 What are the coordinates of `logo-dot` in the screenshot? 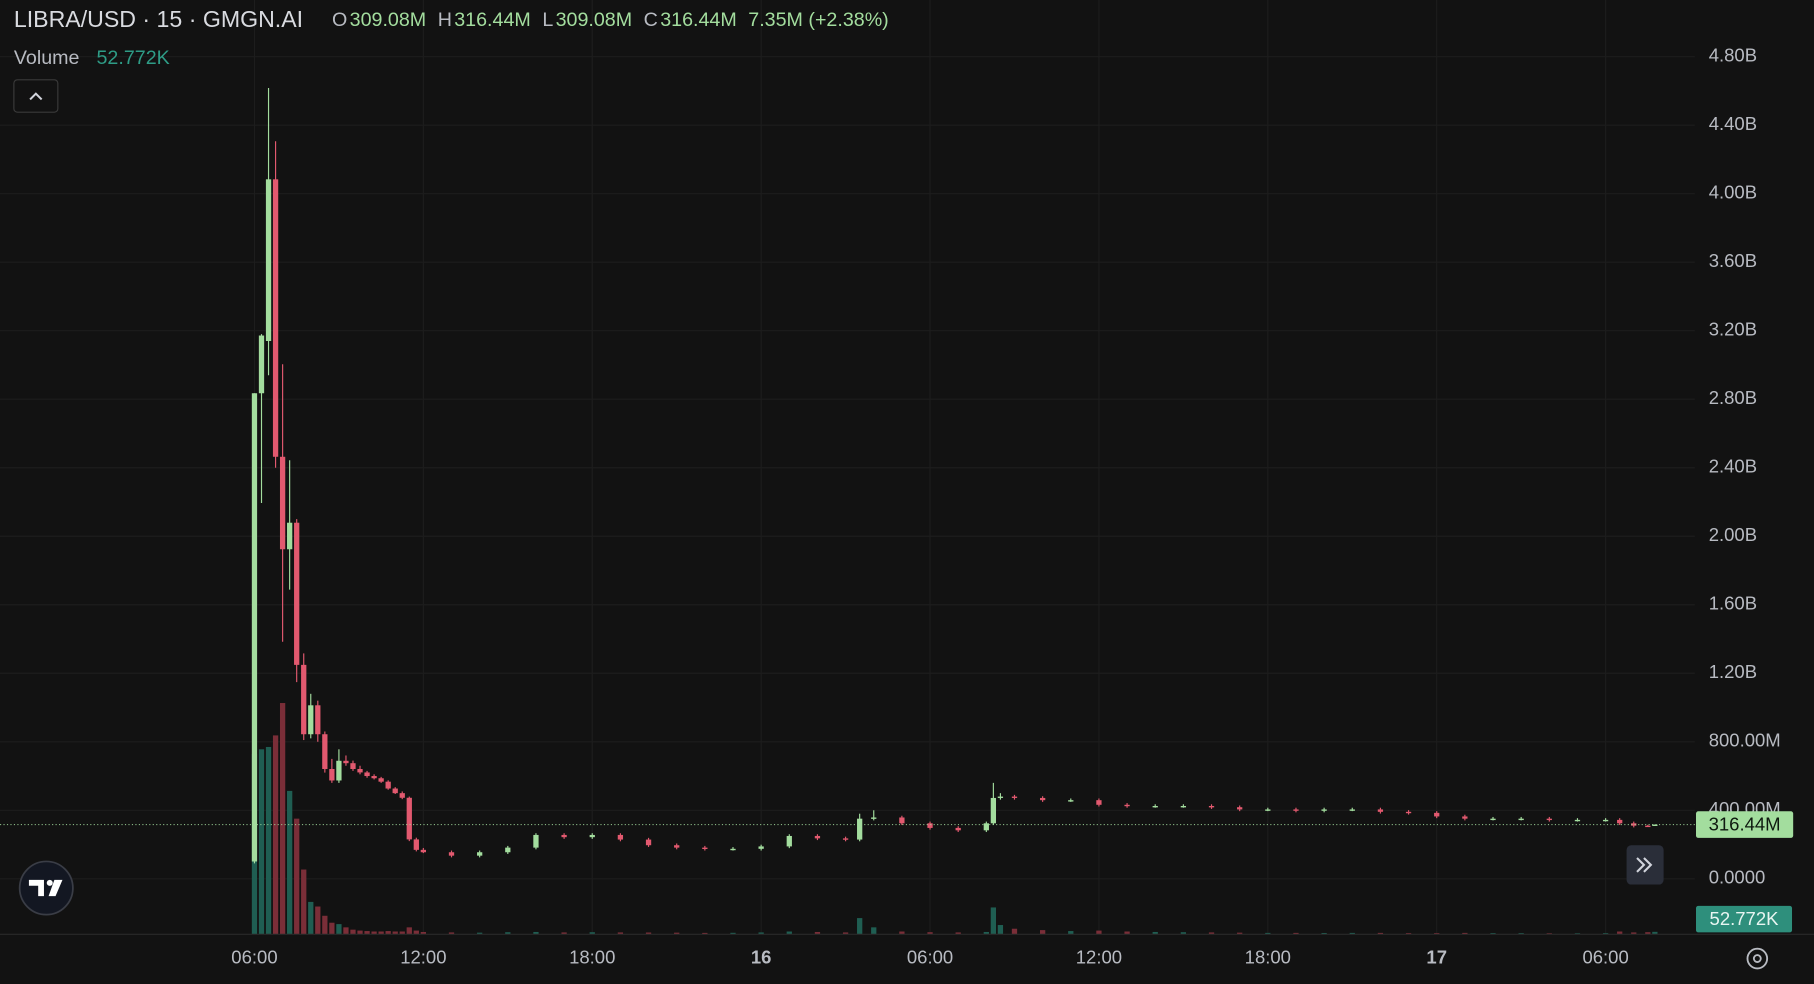 It's located at (49, 882).